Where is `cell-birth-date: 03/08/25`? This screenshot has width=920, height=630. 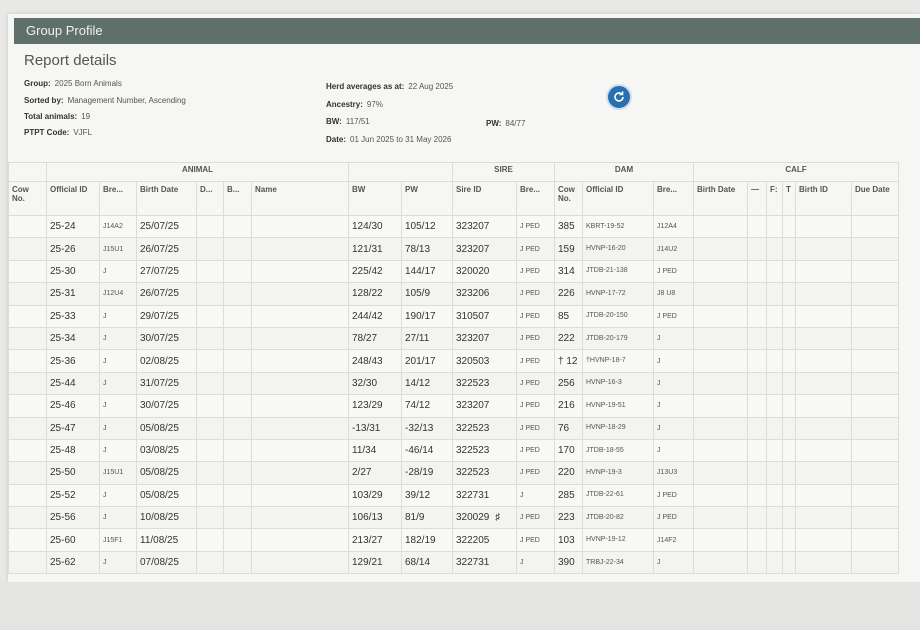 cell-birth-date: 03/08/25 is located at coordinates (166, 450).